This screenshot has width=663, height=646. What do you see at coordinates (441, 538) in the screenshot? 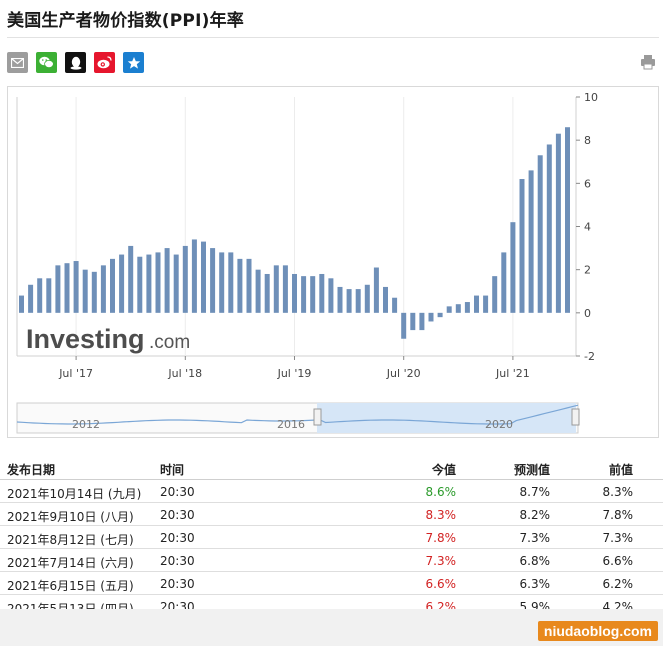
I see `row-actual: 7.8%` at bounding box center [441, 538].